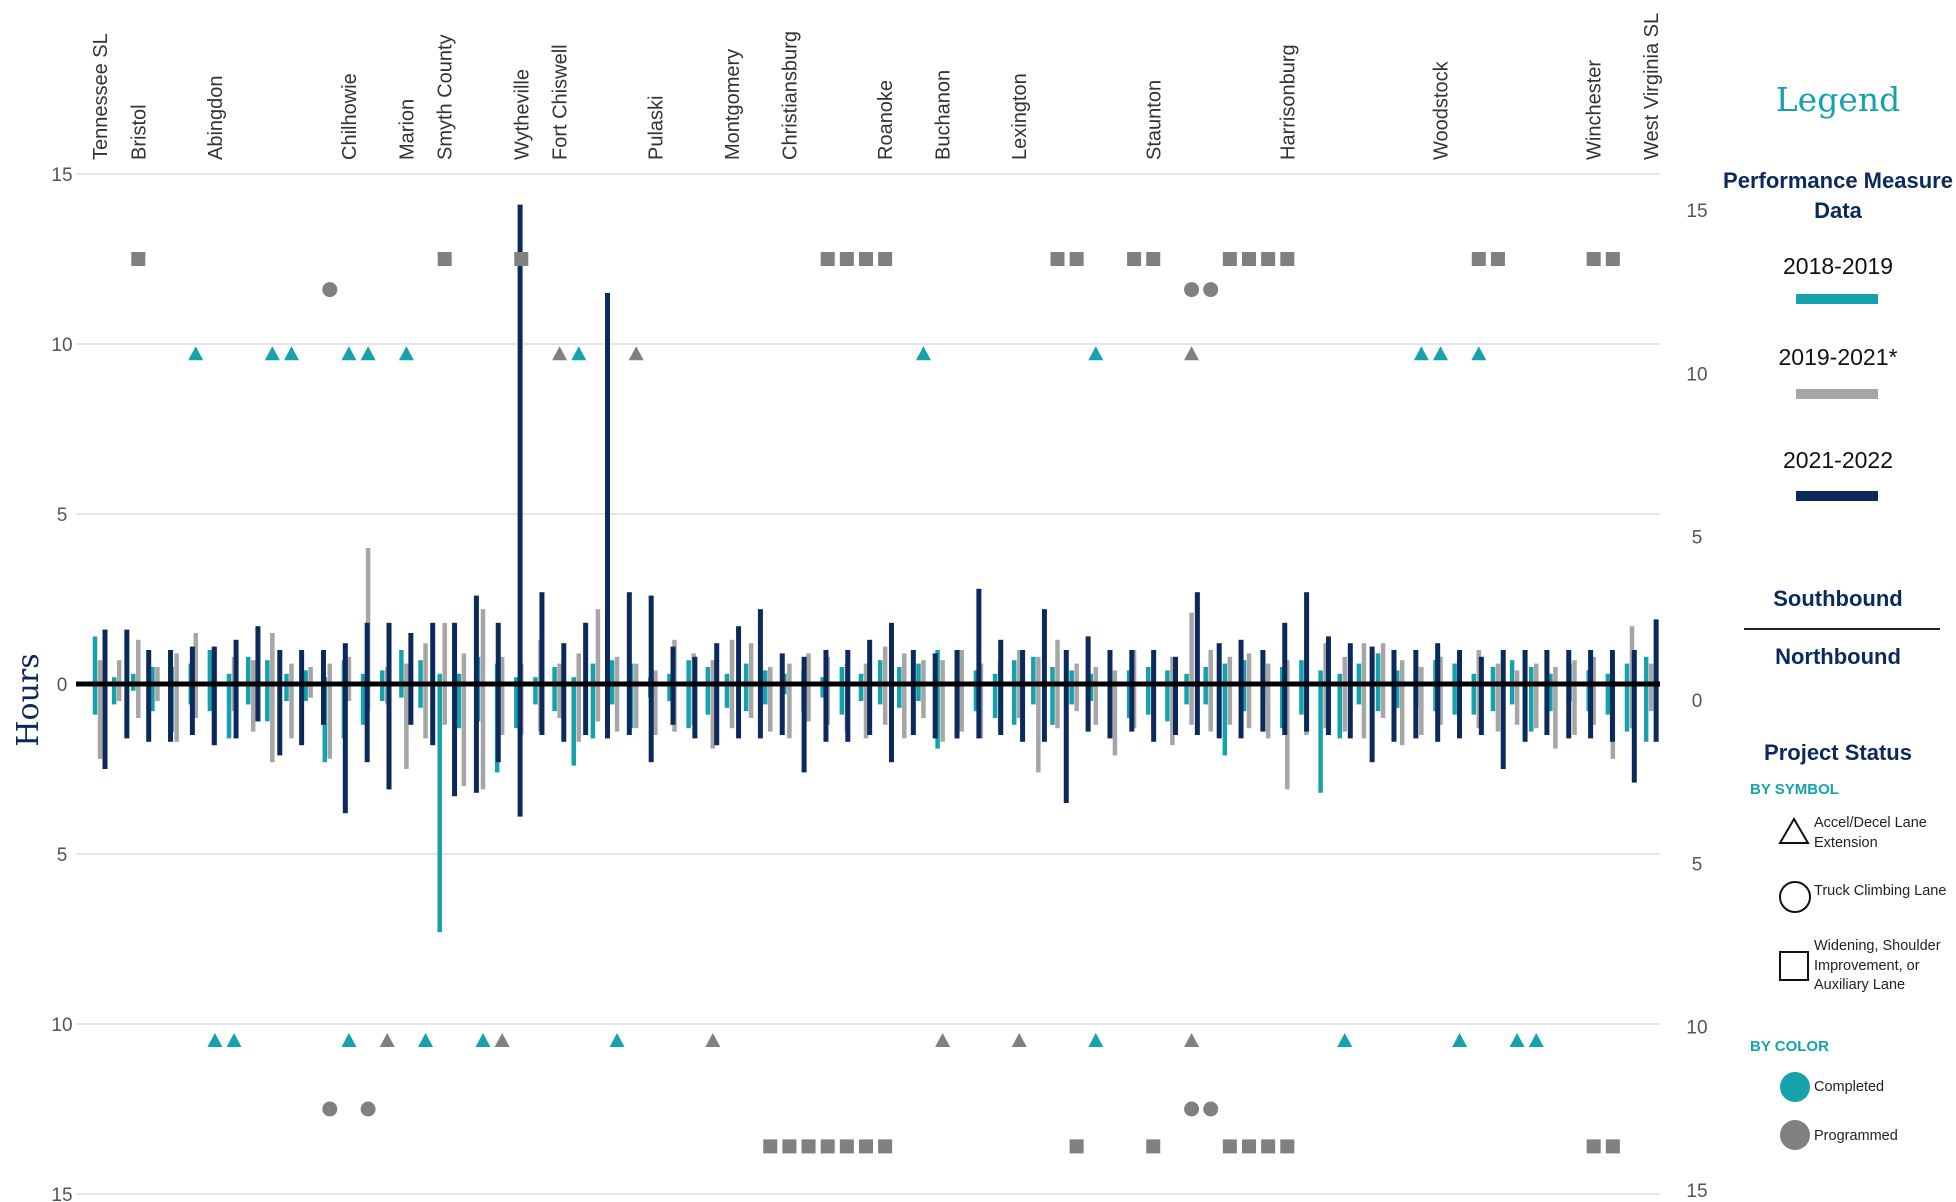 This screenshot has width=1956, height=1202. What do you see at coordinates (216, 117) in the screenshot?
I see `location-label: Abingdon` at bounding box center [216, 117].